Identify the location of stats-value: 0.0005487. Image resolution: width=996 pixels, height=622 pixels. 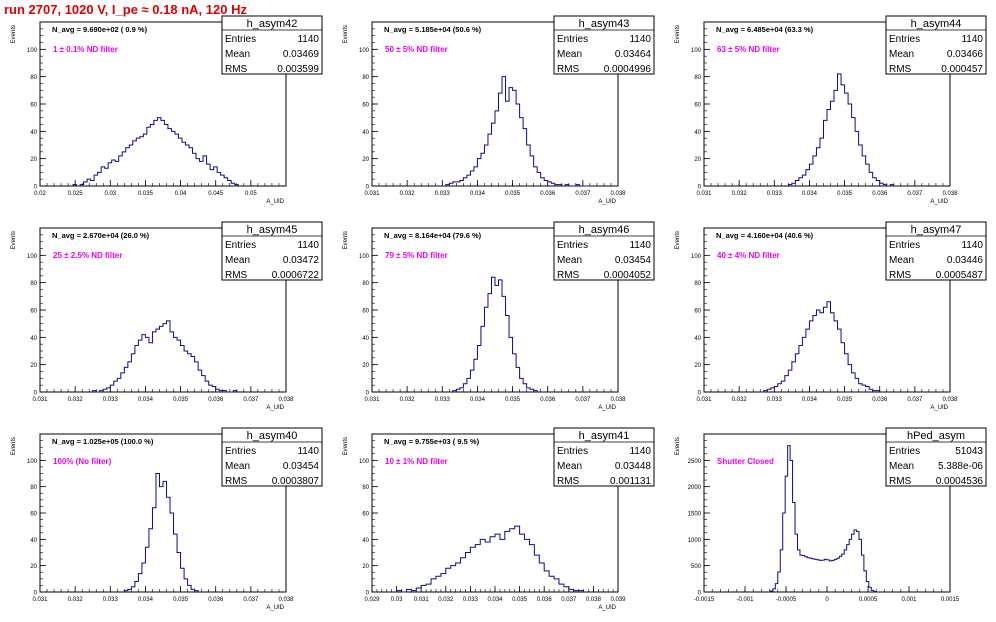
(960, 275).